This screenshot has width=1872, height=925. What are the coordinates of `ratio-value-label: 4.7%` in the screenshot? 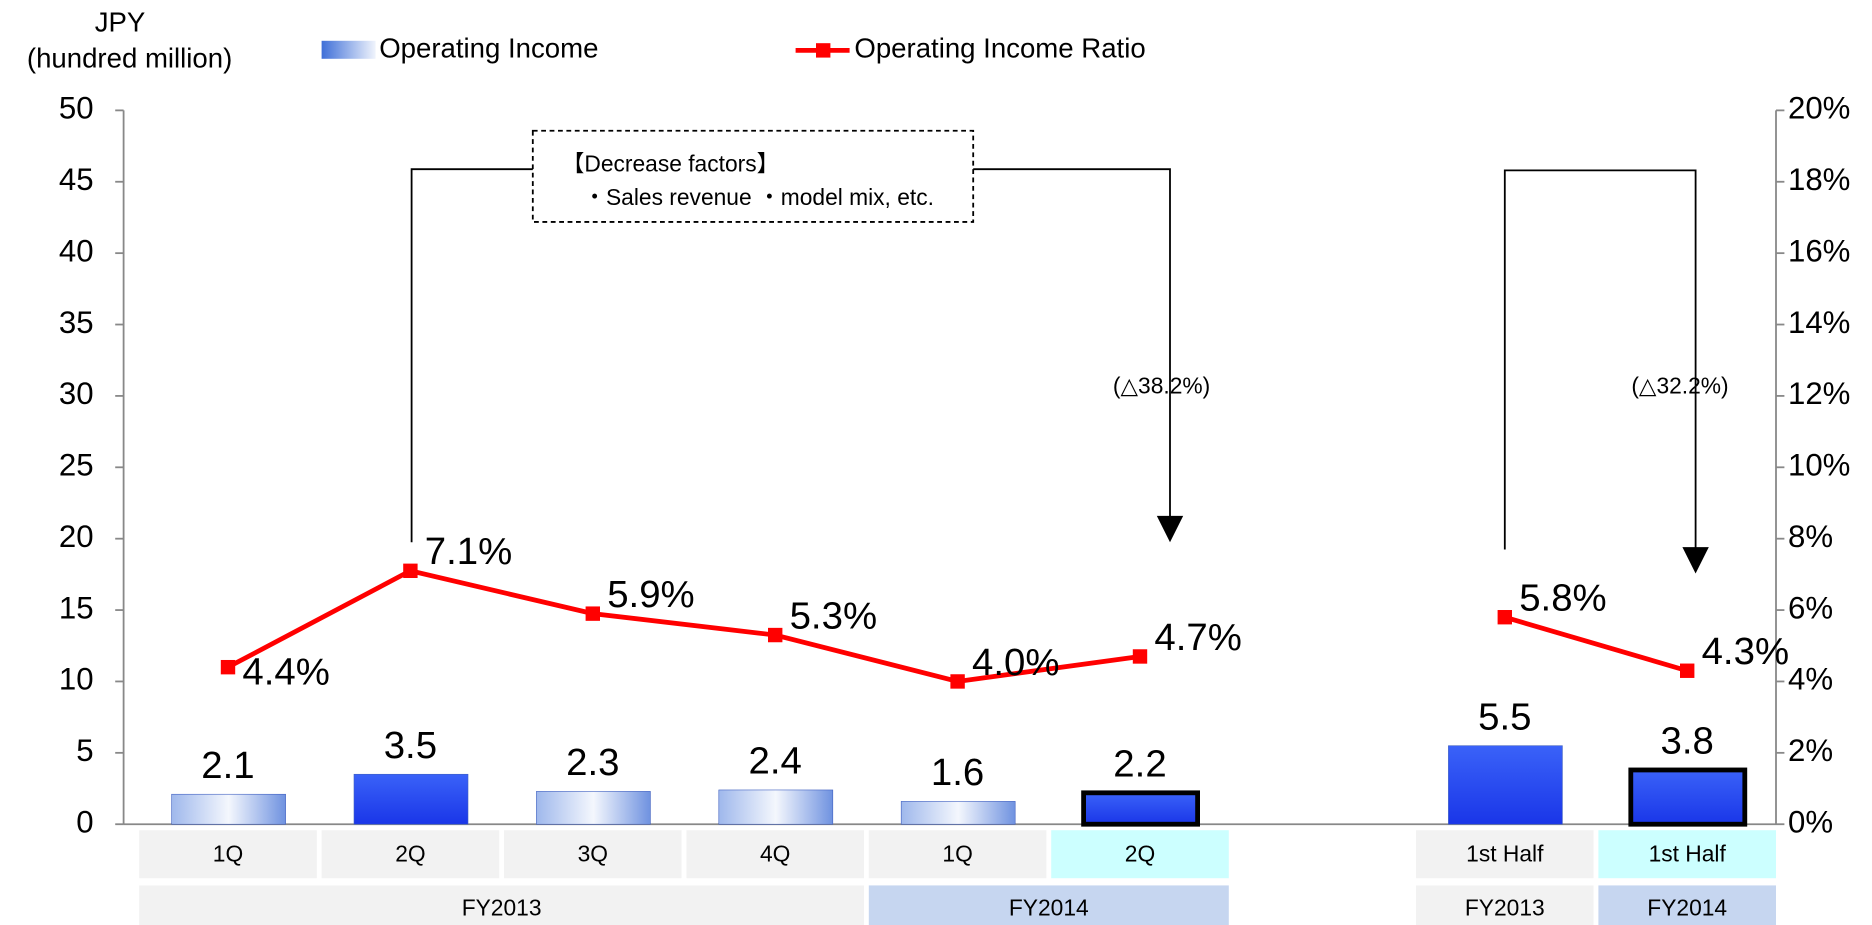 It's located at (1197, 637).